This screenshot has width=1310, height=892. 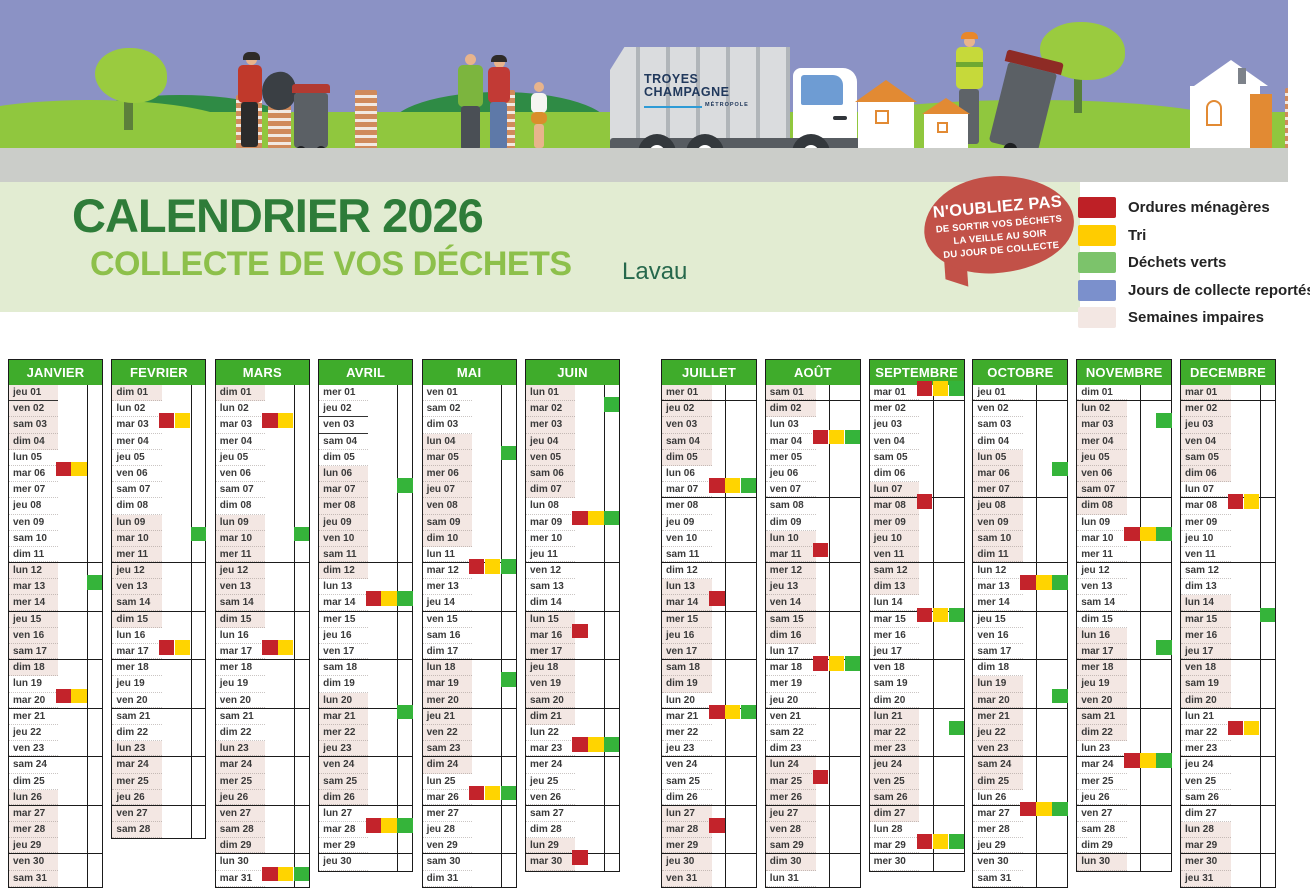 I want to click on day-cell-octobre-22: jeu 22, so click(x=1020, y=733).